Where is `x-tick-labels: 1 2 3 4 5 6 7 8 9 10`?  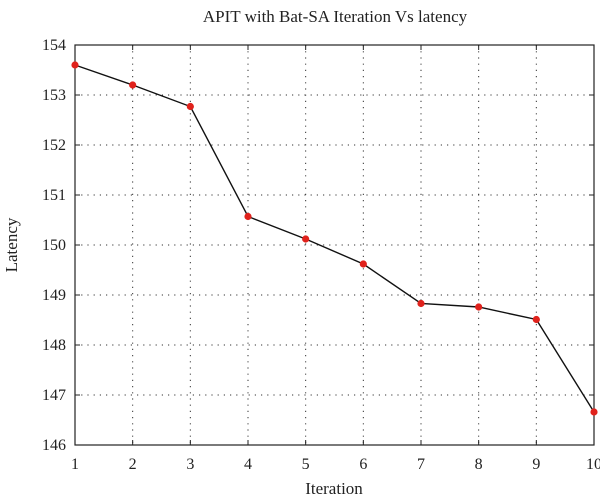 x-tick-labels: 1 2 3 4 5 6 7 8 9 10 is located at coordinates (335, 464).